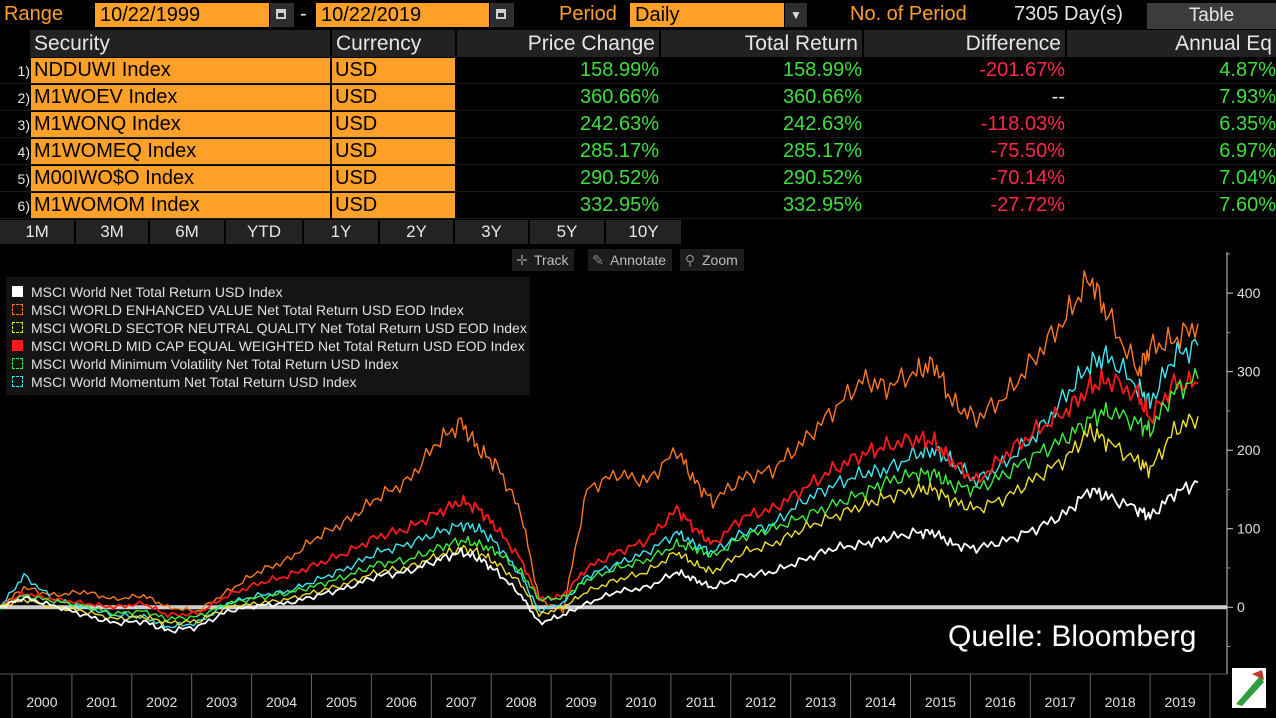  What do you see at coordinates (619, 151) in the screenshot?
I see `price-change-cell: 285.17%` at bounding box center [619, 151].